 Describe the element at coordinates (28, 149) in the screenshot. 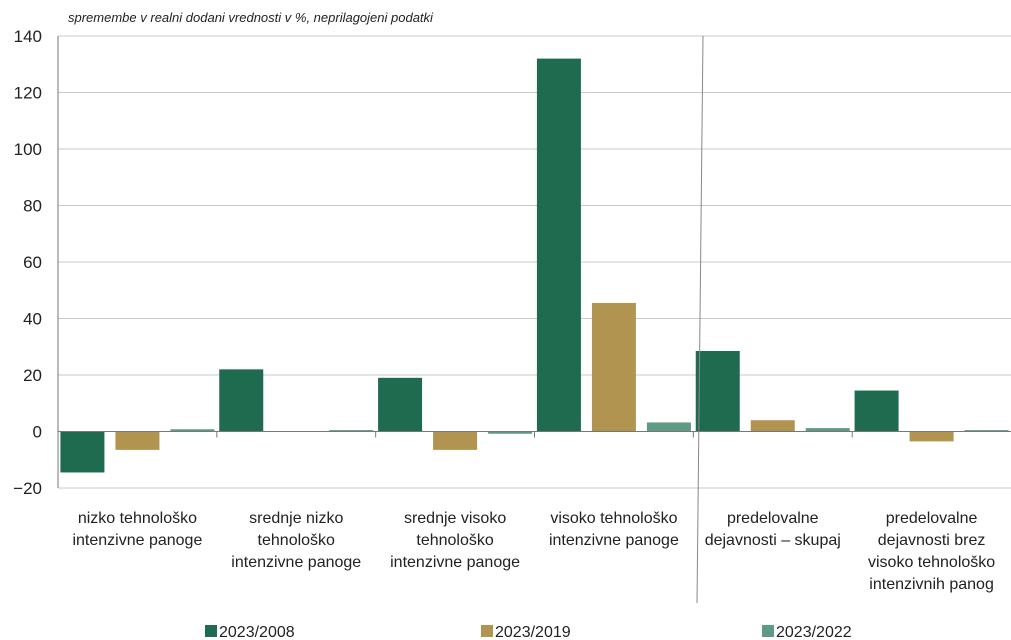

I see `y-tick-label: 100` at that location.